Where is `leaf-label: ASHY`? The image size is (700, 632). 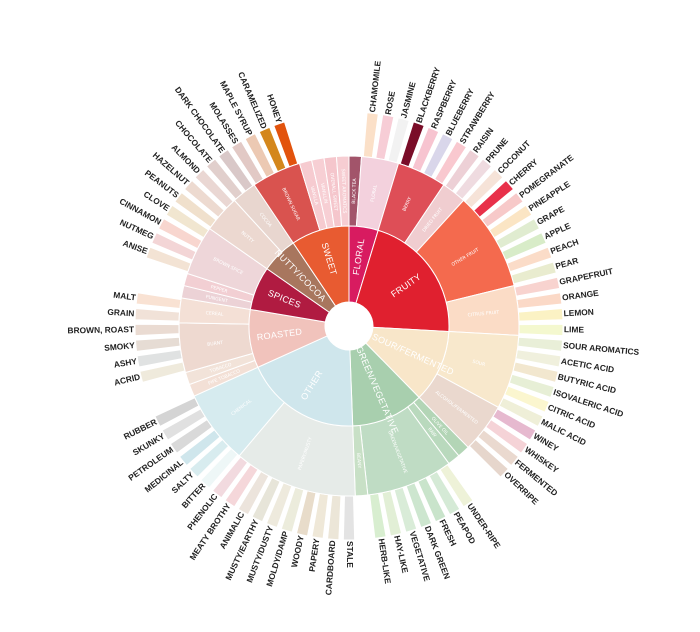
leaf-label: ASHY is located at coordinates (125, 363).